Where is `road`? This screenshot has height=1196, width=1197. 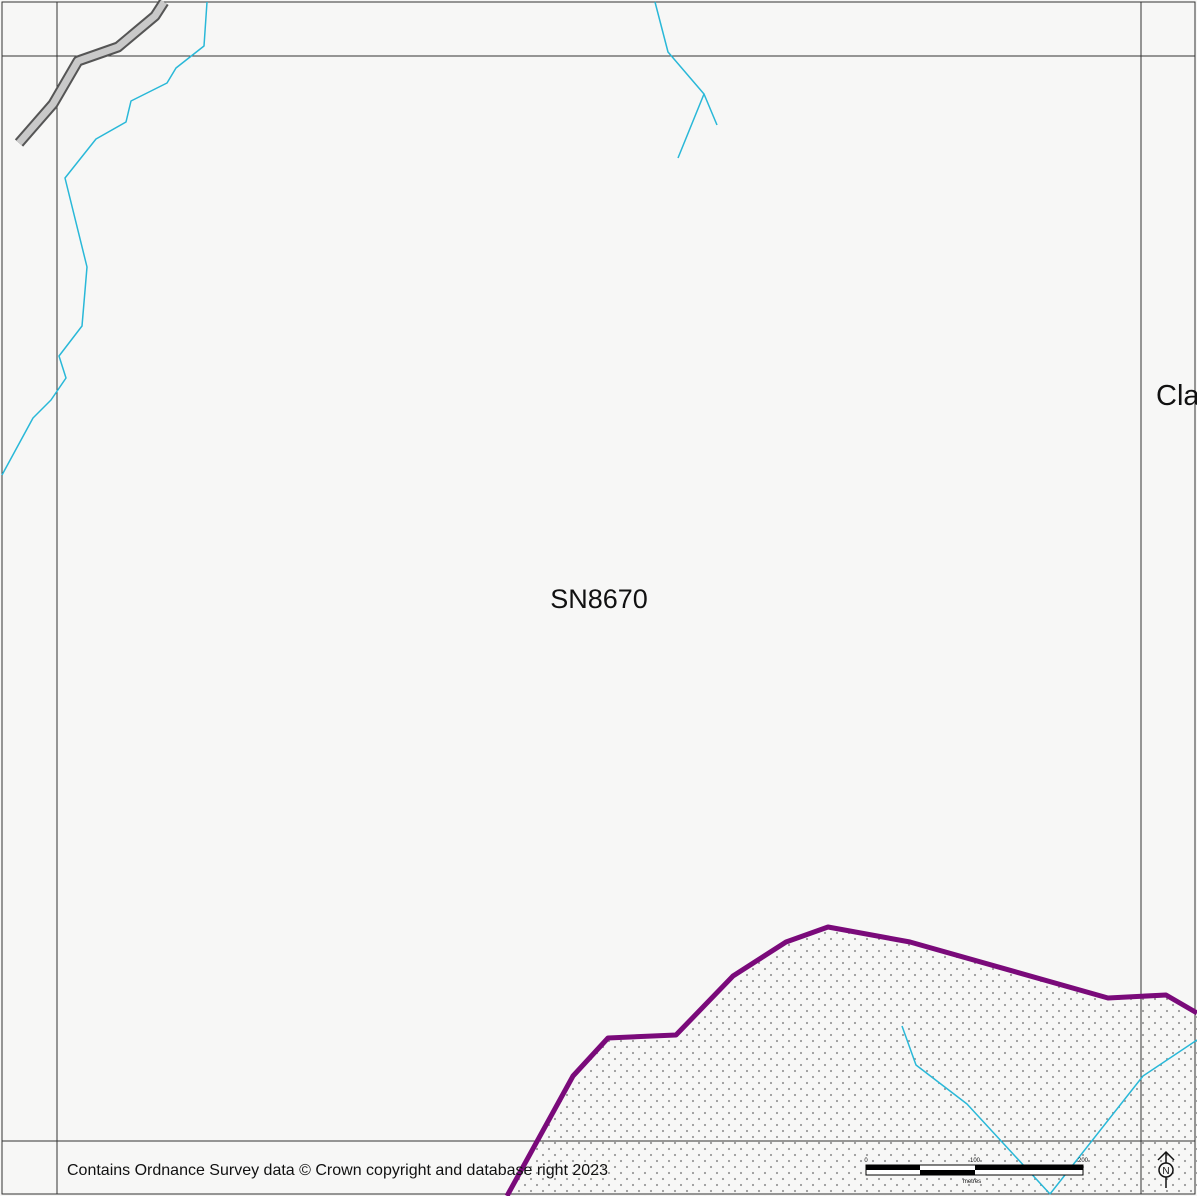
road is located at coordinates (91, 73).